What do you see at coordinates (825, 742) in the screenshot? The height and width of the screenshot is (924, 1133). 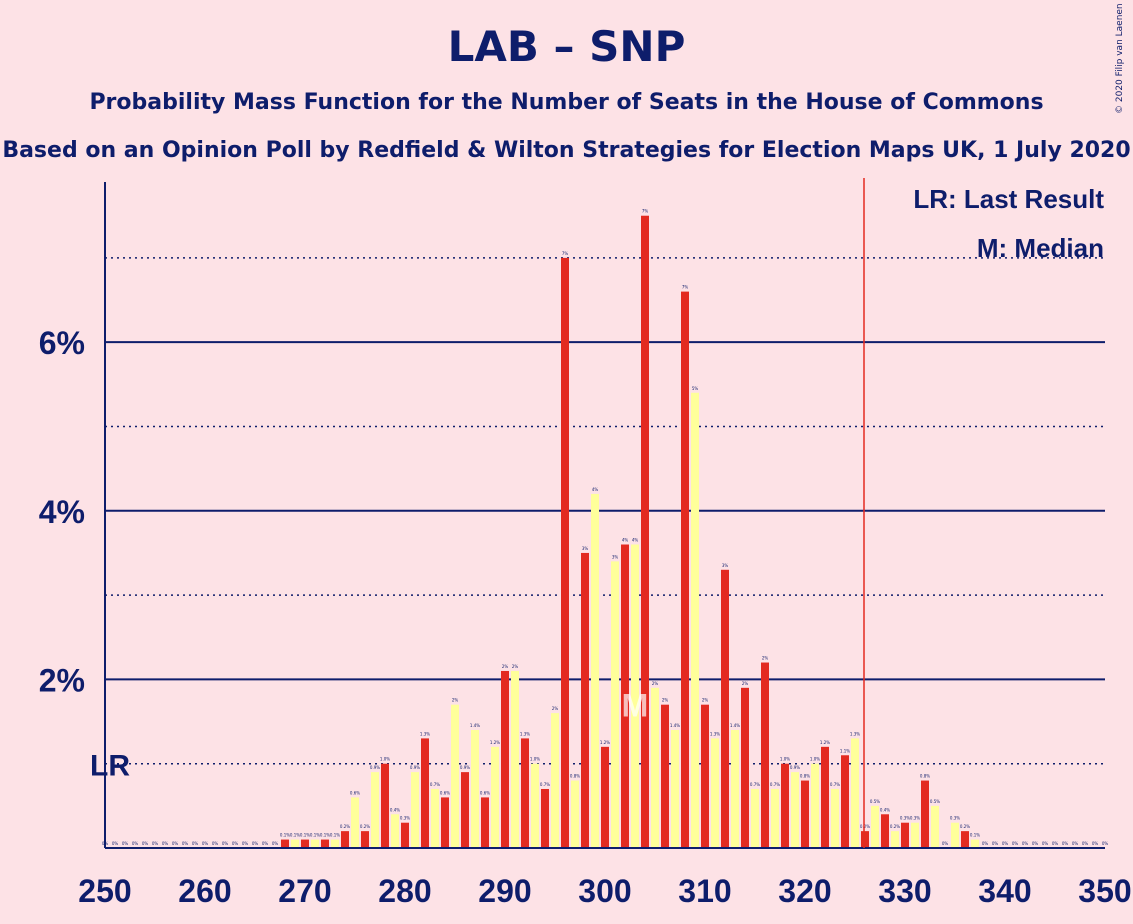 I see `data-label-red: 1.2%` at bounding box center [825, 742].